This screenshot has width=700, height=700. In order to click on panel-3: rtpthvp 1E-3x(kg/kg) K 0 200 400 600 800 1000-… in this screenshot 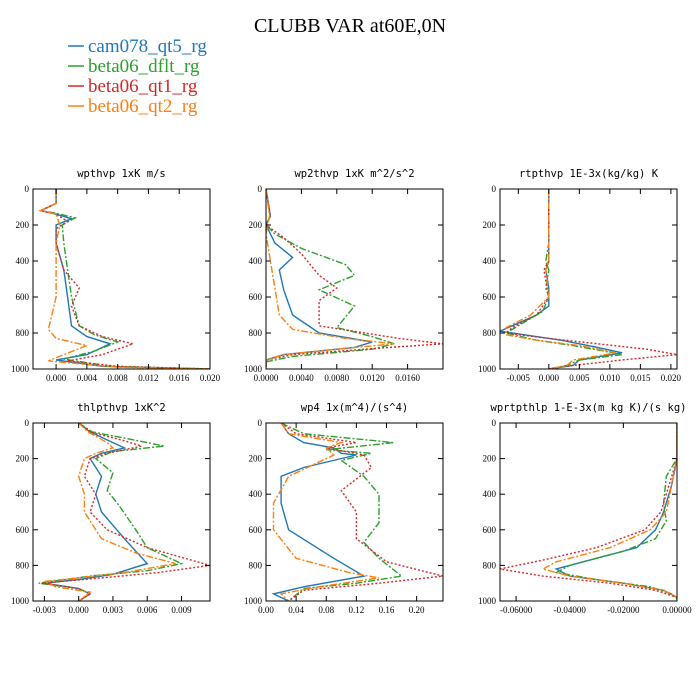, I will do `click(580, 275)`.